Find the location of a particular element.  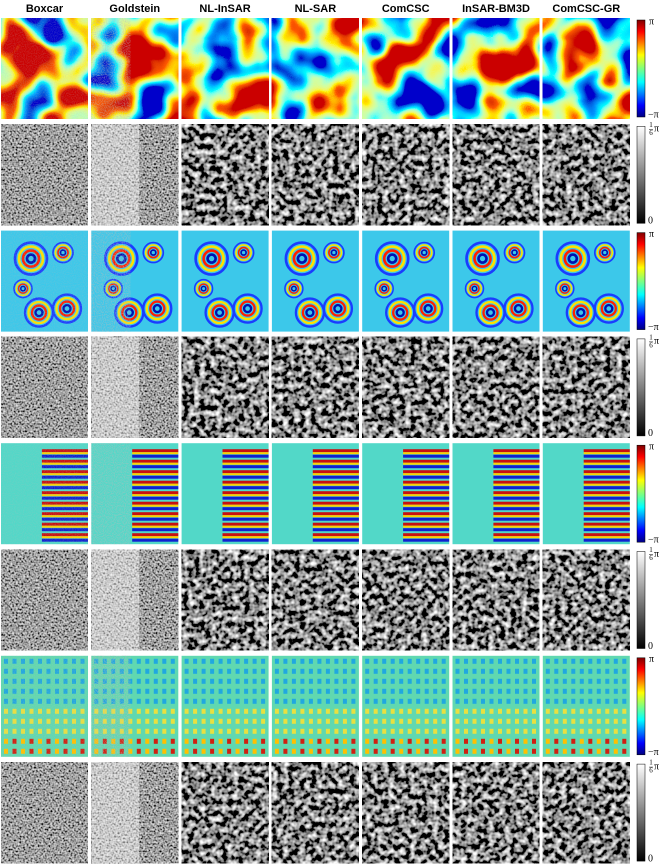

colorbar-bottom-label: −π is located at coordinates (653, 752).